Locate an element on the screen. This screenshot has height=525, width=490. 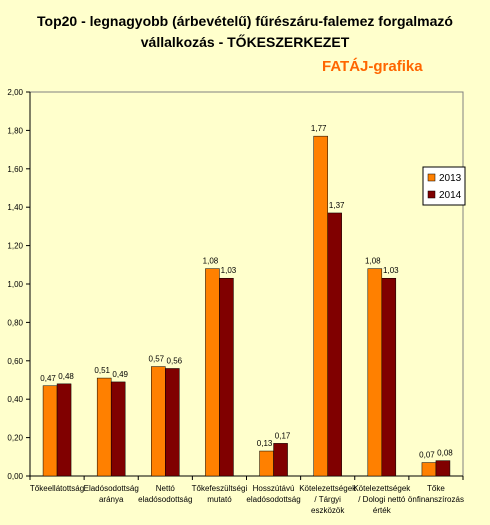
x-category-label: Tőkeellátottság is located at coordinates (57, 488).